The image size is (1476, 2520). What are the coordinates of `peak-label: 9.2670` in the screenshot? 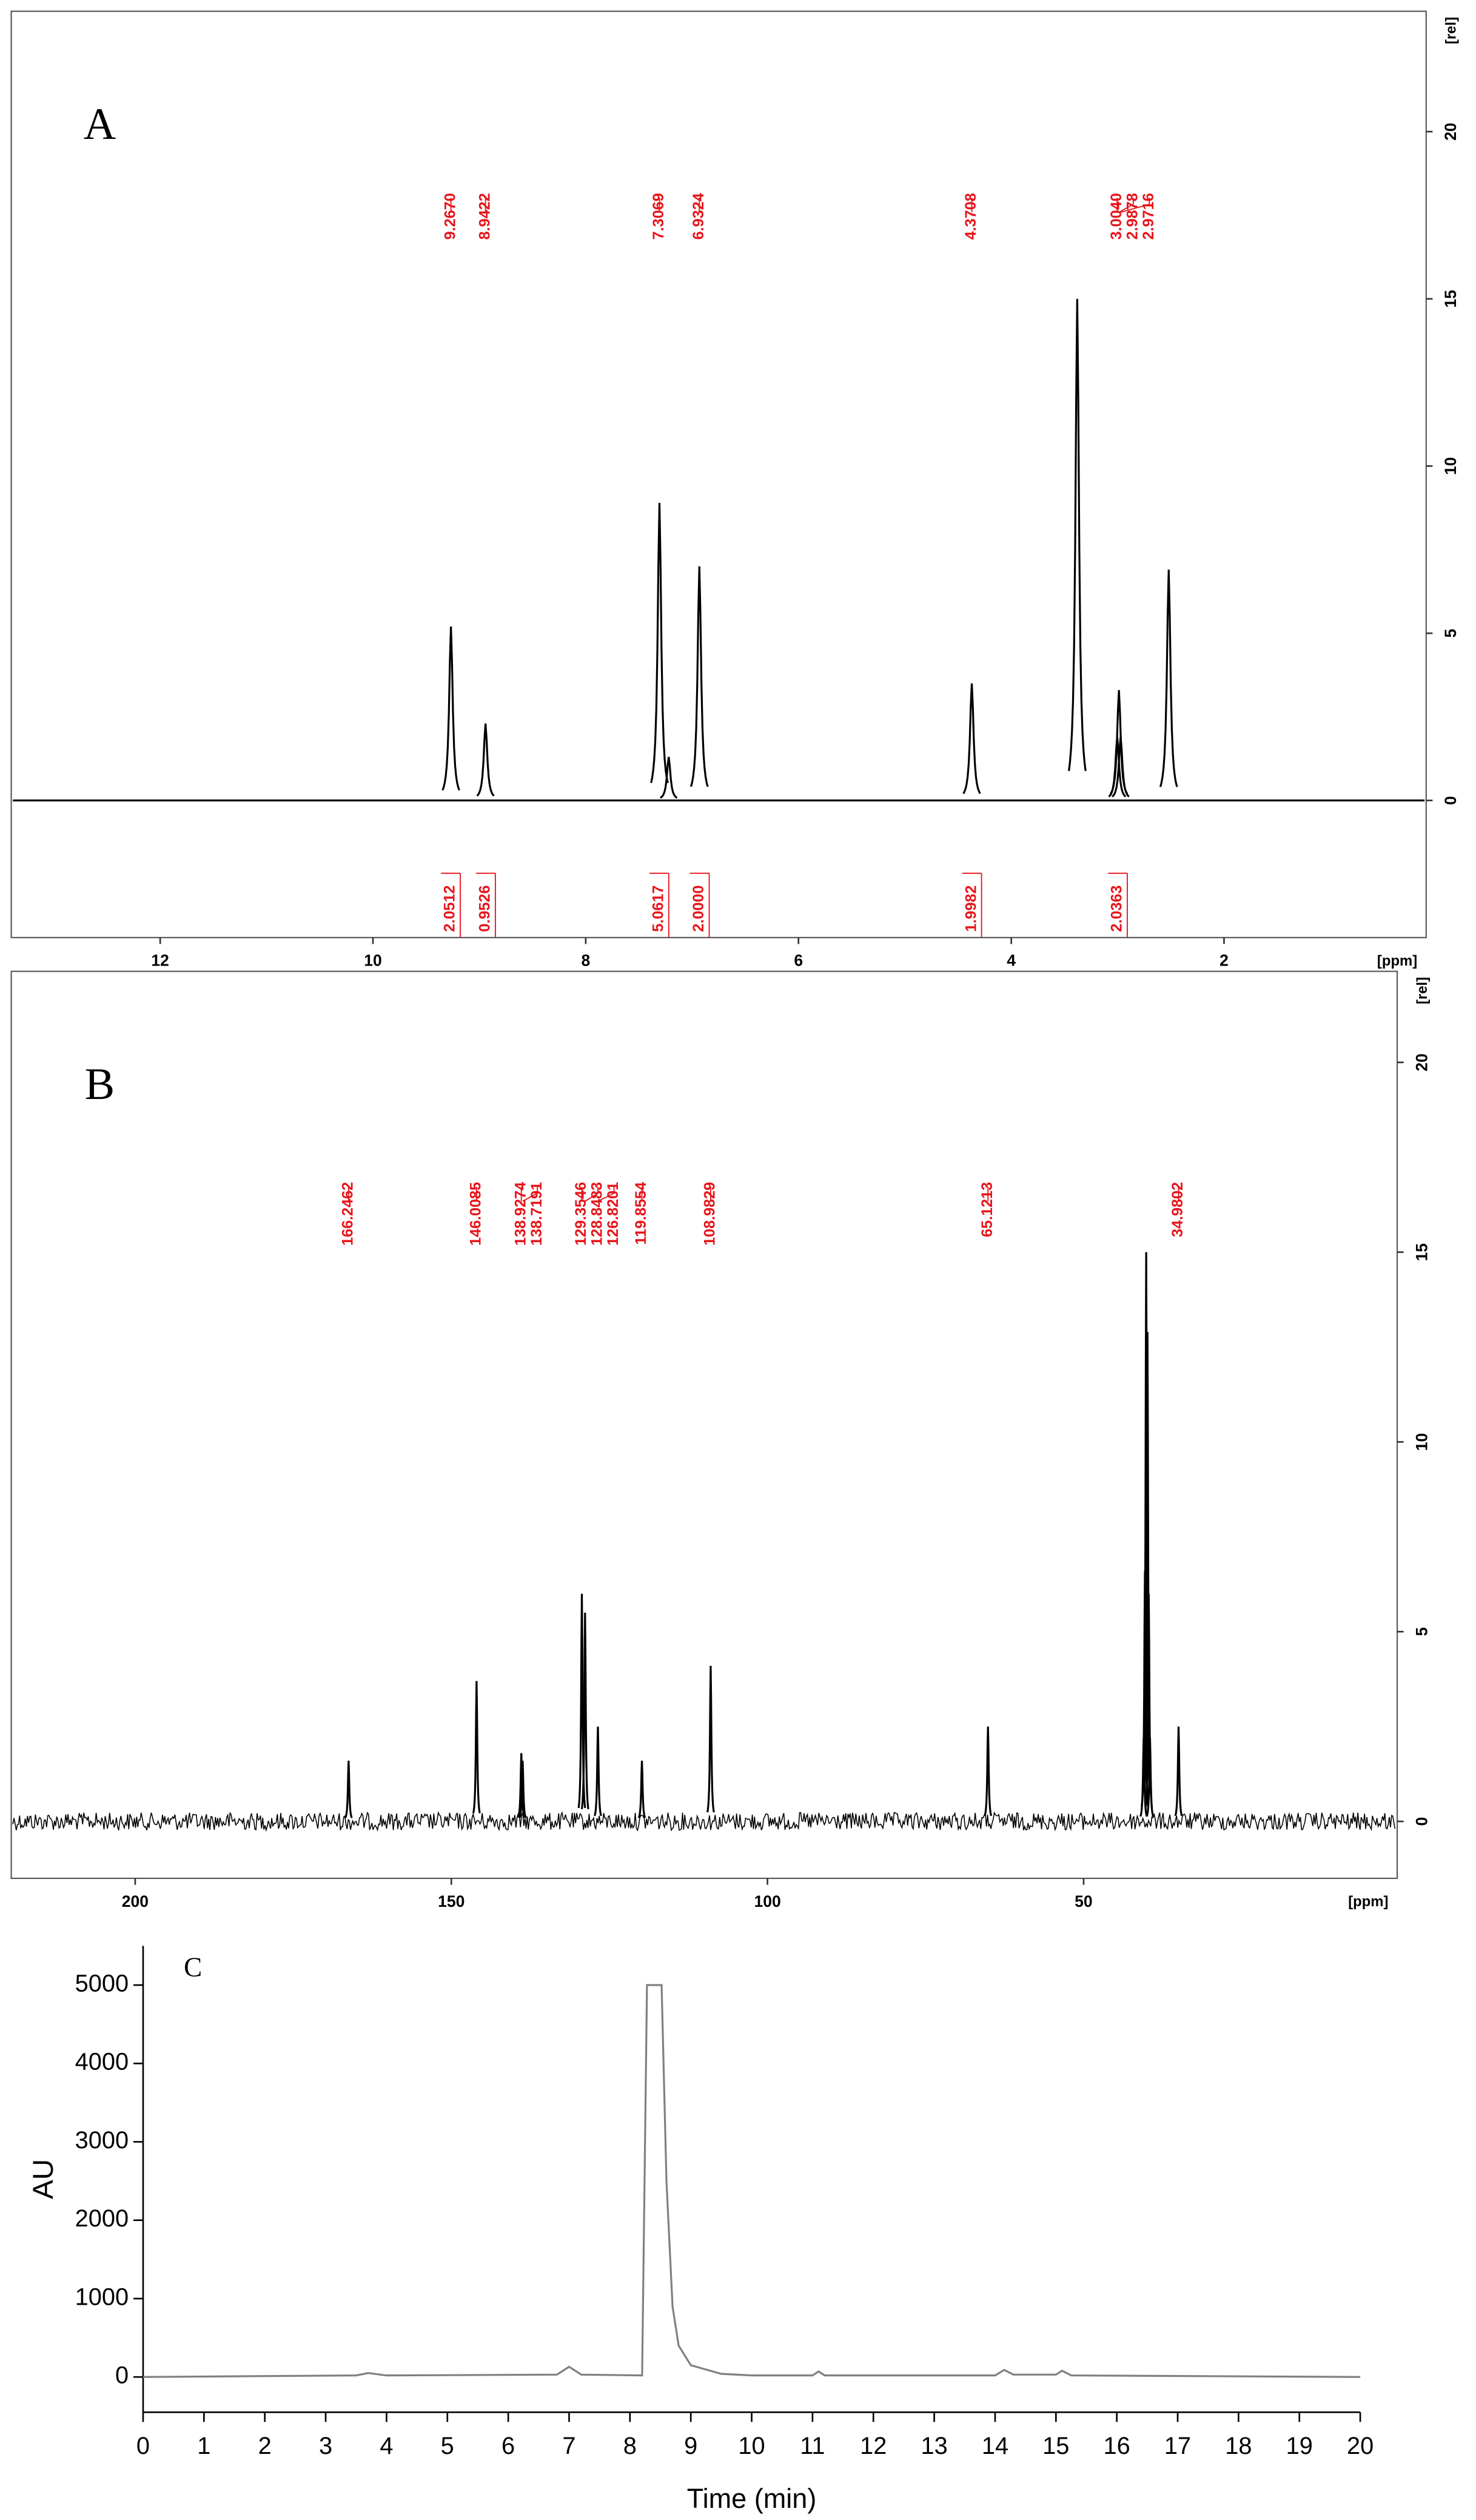 It's located at (449, 216).